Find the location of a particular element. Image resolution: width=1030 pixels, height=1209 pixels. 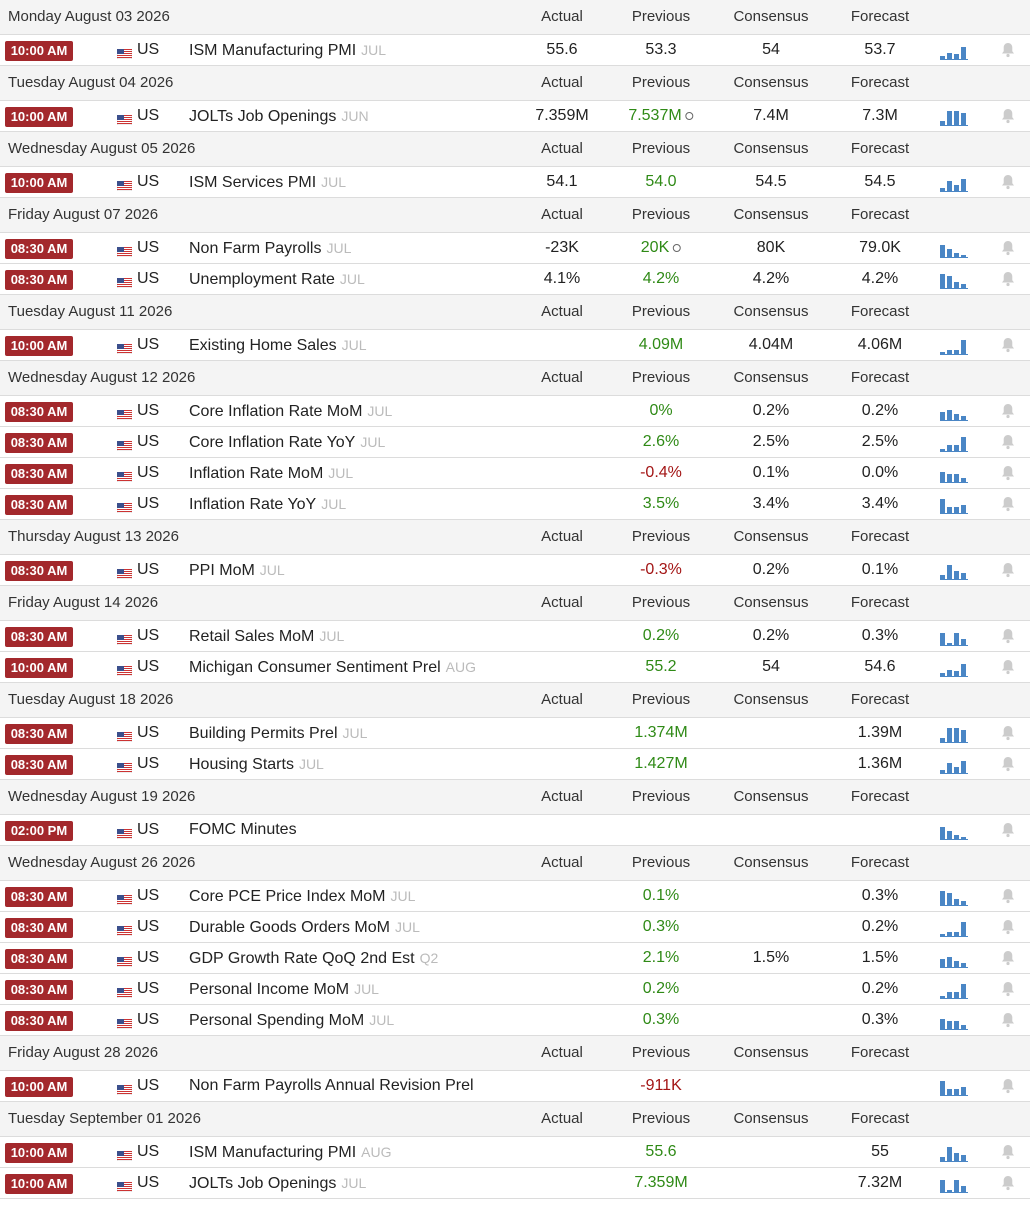

consensus-text: 54 is located at coordinates (771, 49).